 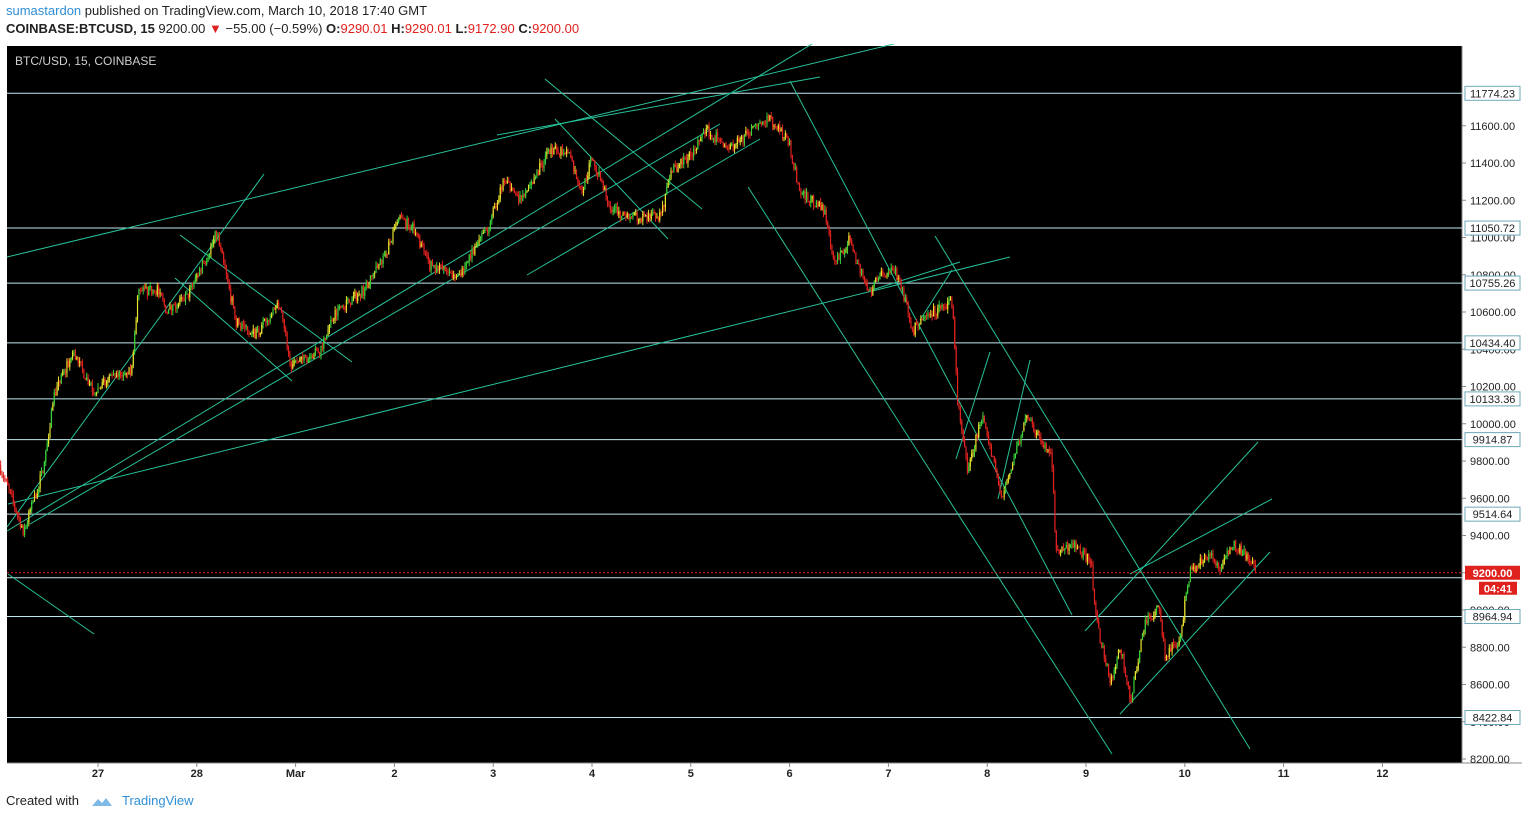 What do you see at coordinates (197, 774) in the screenshot?
I see `x-tick-label-1: 28` at bounding box center [197, 774].